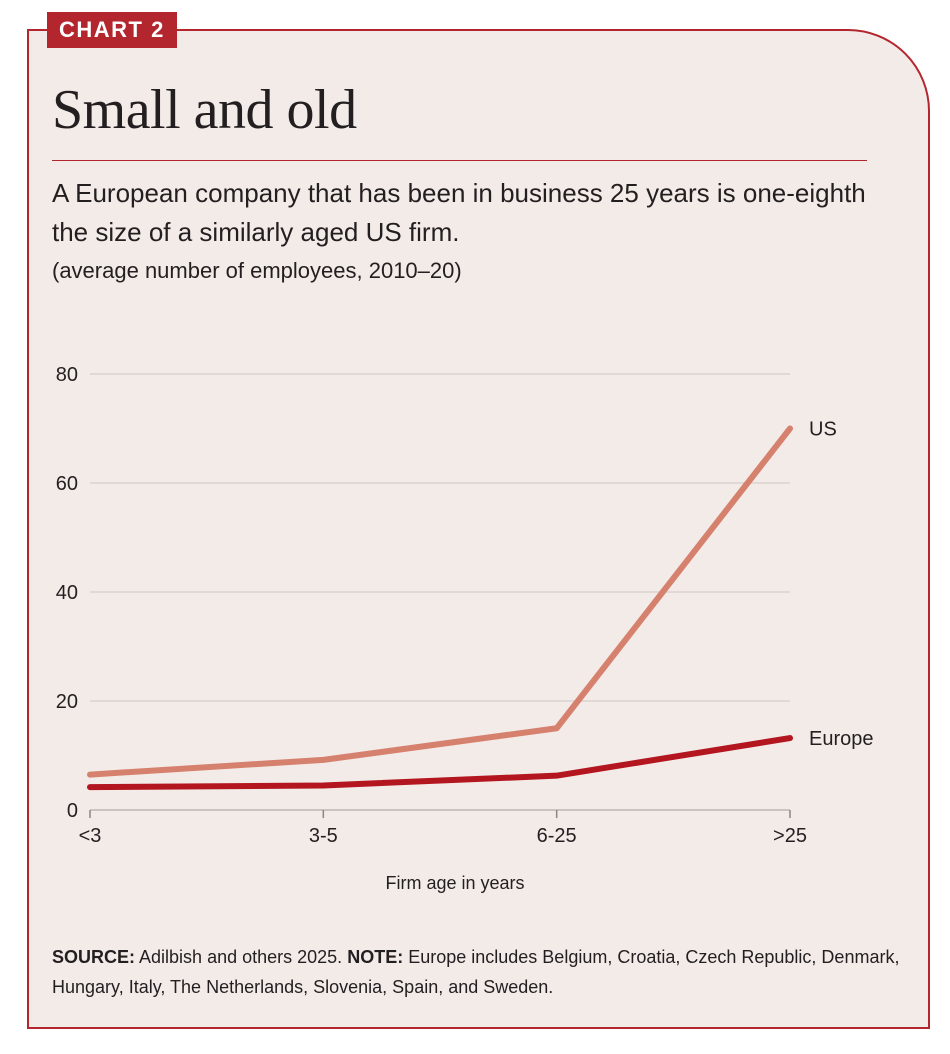  Describe the element at coordinates (443, 828) in the screenshot. I see `x-axis-ticks: <3 3-5 6-25 >25` at that location.